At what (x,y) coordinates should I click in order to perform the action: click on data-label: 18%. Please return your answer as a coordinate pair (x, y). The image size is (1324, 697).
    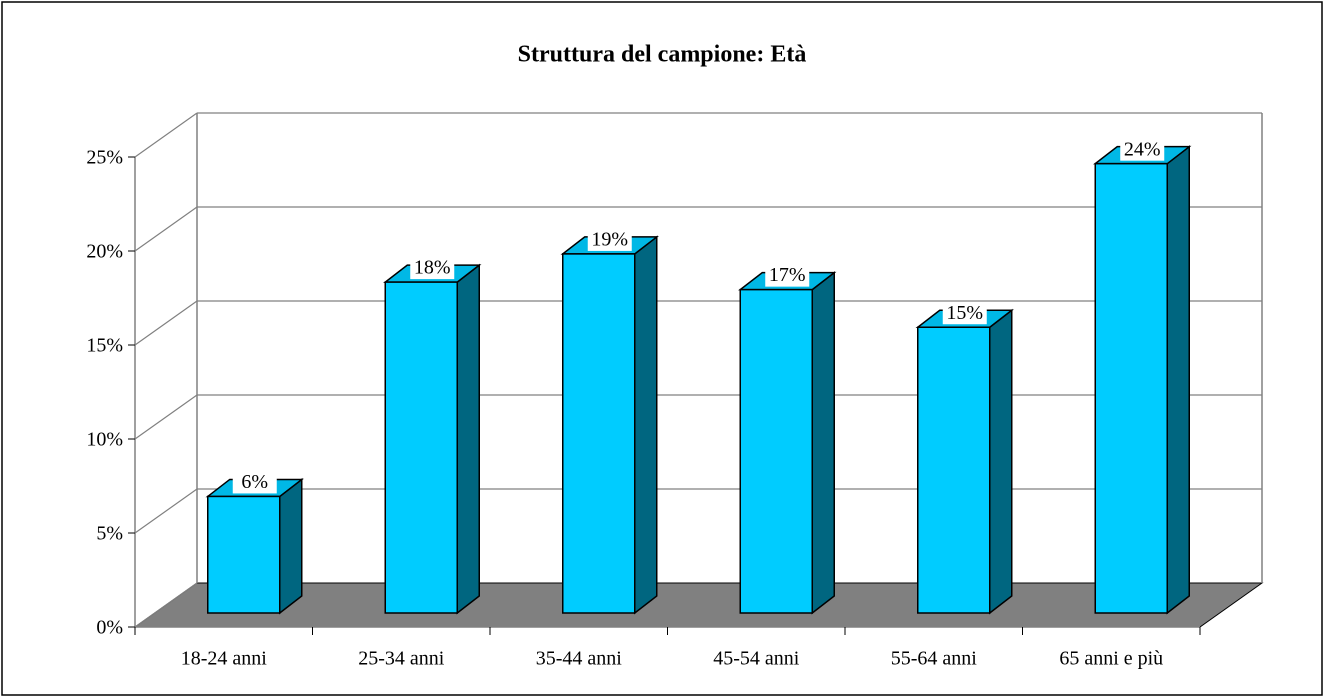
    Looking at the image, I should click on (432, 268).